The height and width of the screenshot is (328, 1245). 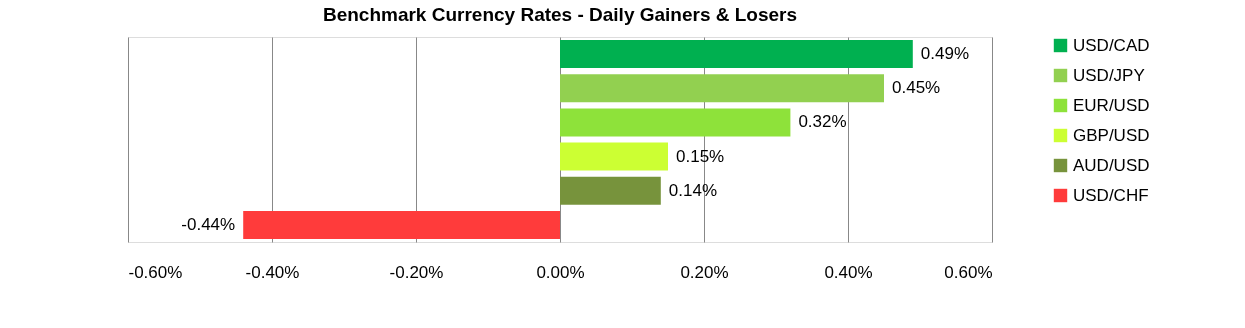 I want to click on data-label: 0.49%, so click(x=944, y=54).